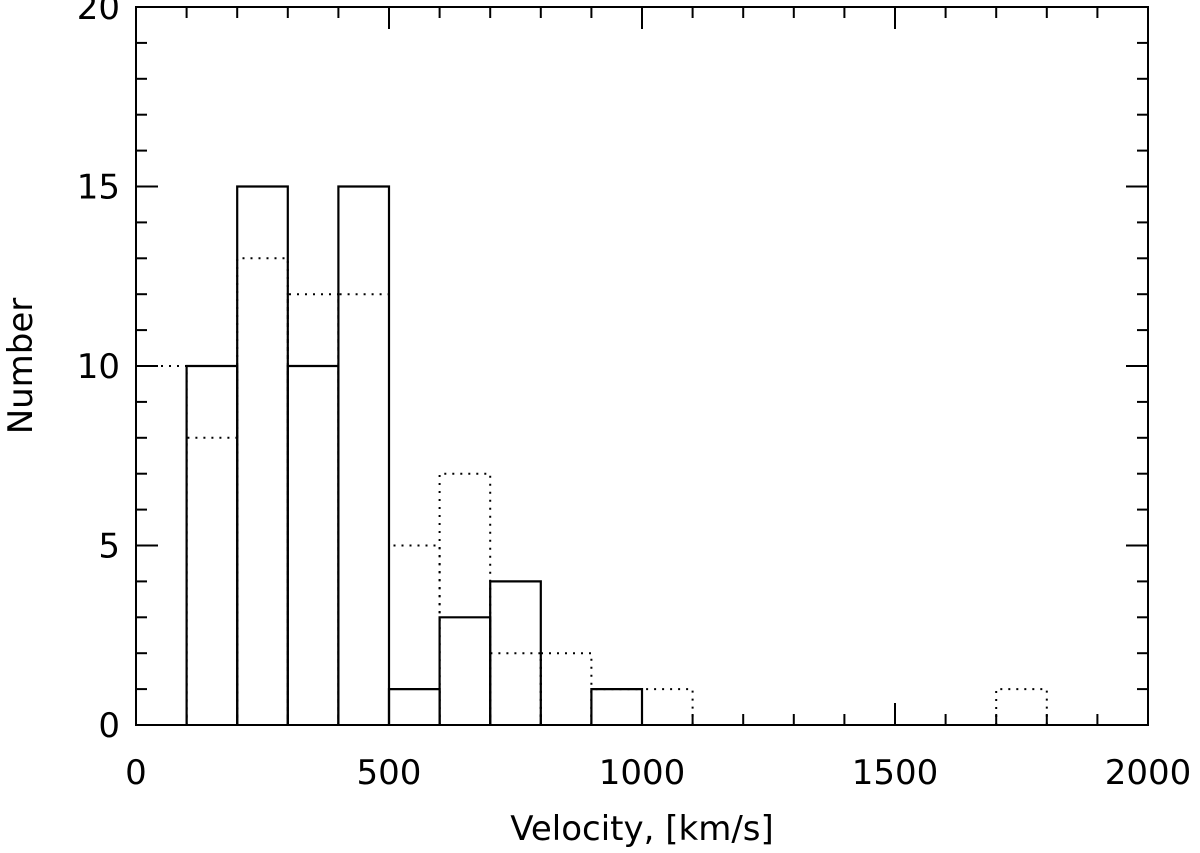 The height and width of the screenshot is (853, 1200). Describe the element at coordinates (98, 14) in the screenshot. I see `y-tick-label-4: 20` at that location.